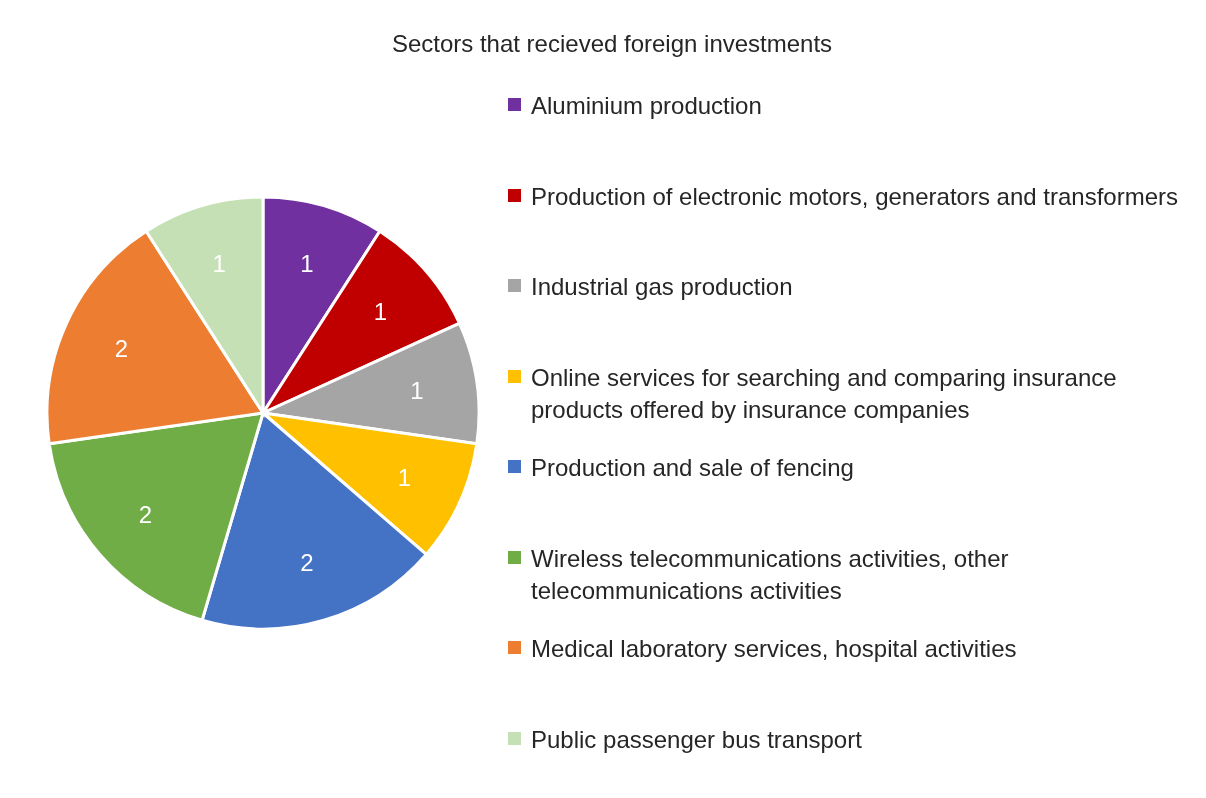  Describe the element at coordinates (662, 287) in the screenshot. I see `legend-label: Industrial gas production` at that location.